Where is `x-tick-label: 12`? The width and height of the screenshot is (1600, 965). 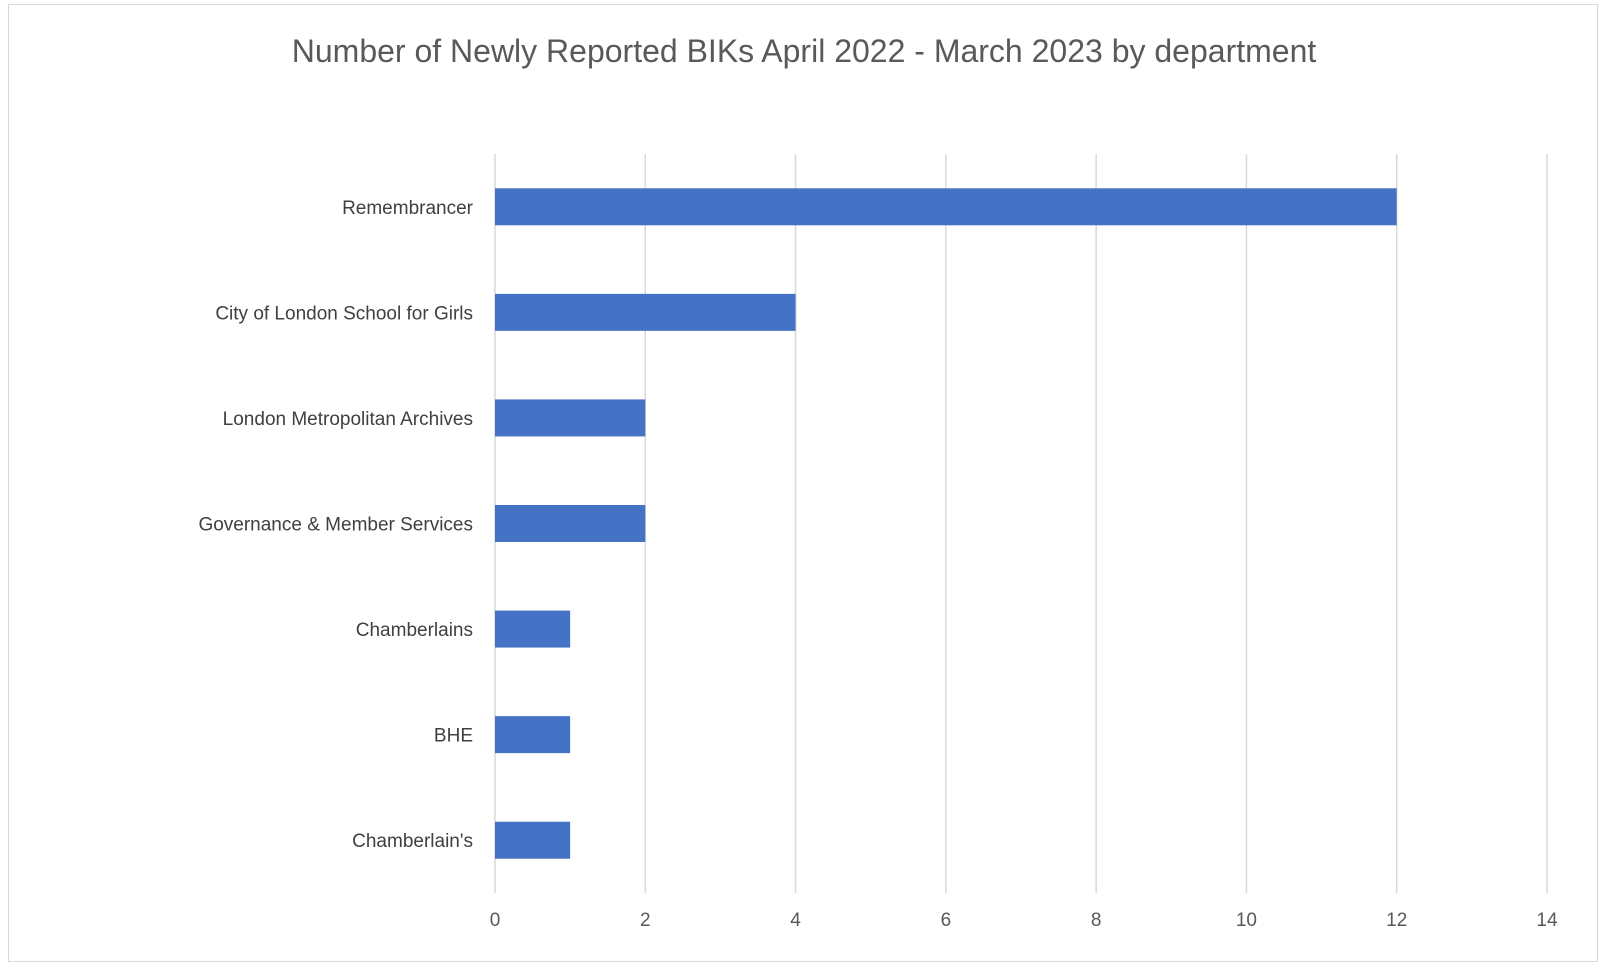
x-tick-label: 12 is located at coordinates (1396, 920).